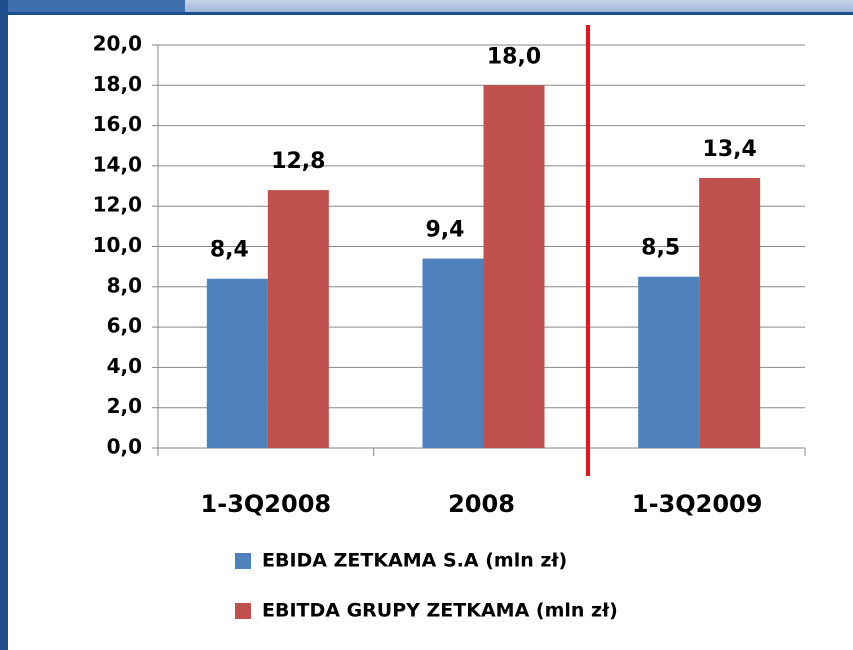  I want to click on x-tick-label: 1-3Q2008, so click(266, 504).